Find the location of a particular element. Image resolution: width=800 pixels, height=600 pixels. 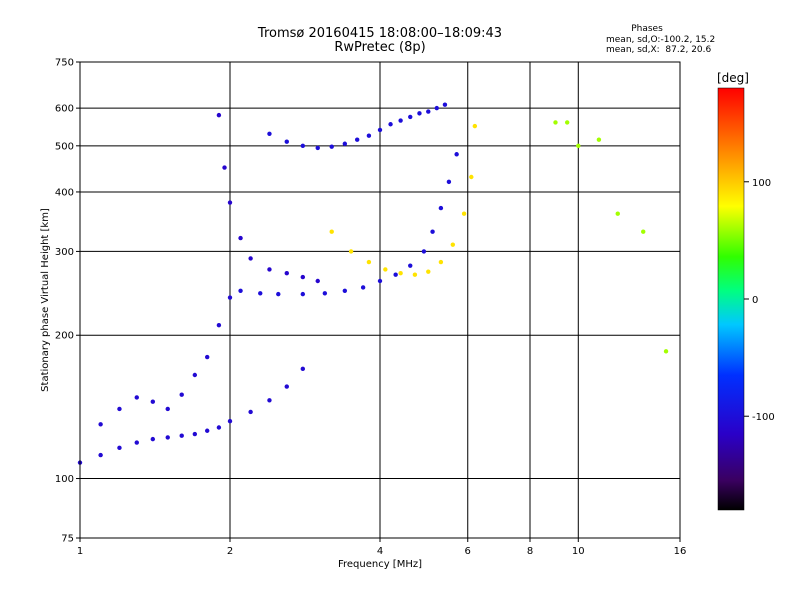

phases-o-stats: mean, sd,O:-100.2, 15.2 is located at coordinates (661, 40).